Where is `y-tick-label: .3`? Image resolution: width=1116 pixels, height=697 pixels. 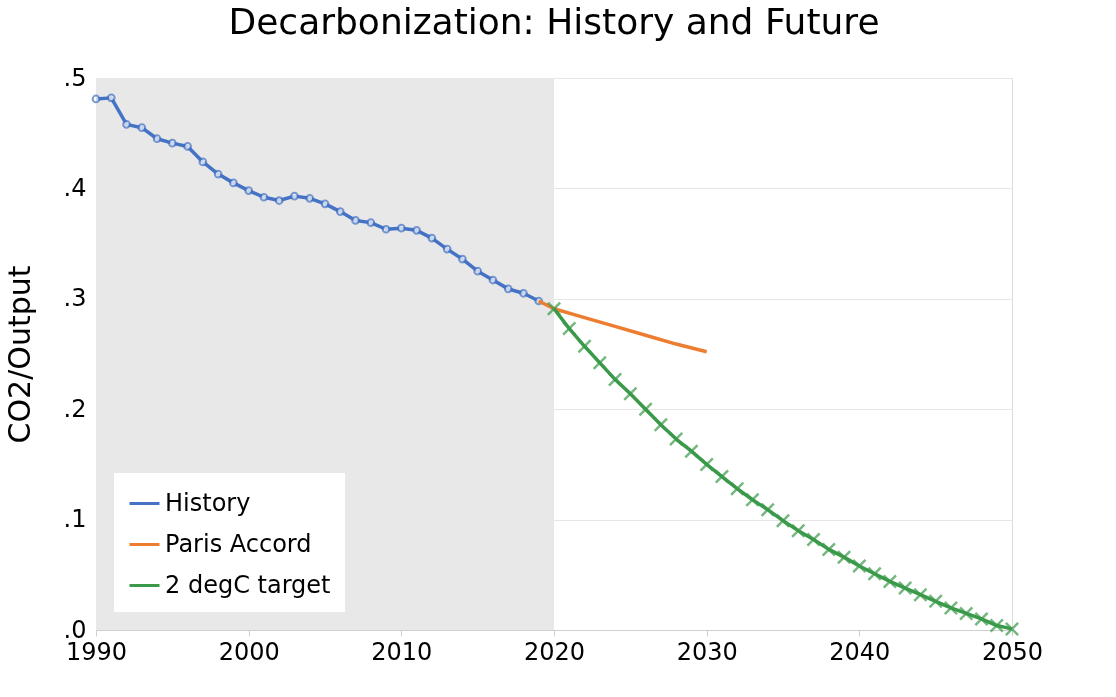
y-tick-label: .3 is located at coordinates (75, 298).